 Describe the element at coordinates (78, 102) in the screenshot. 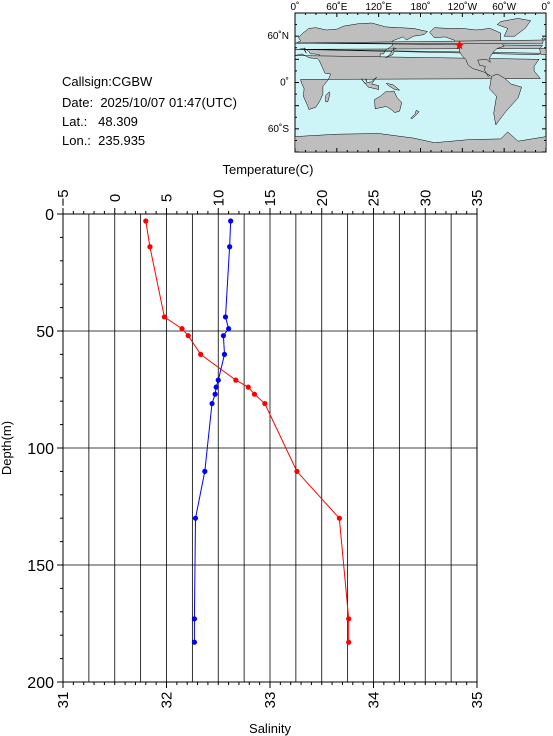

I see `date-label: Date:` at that location.